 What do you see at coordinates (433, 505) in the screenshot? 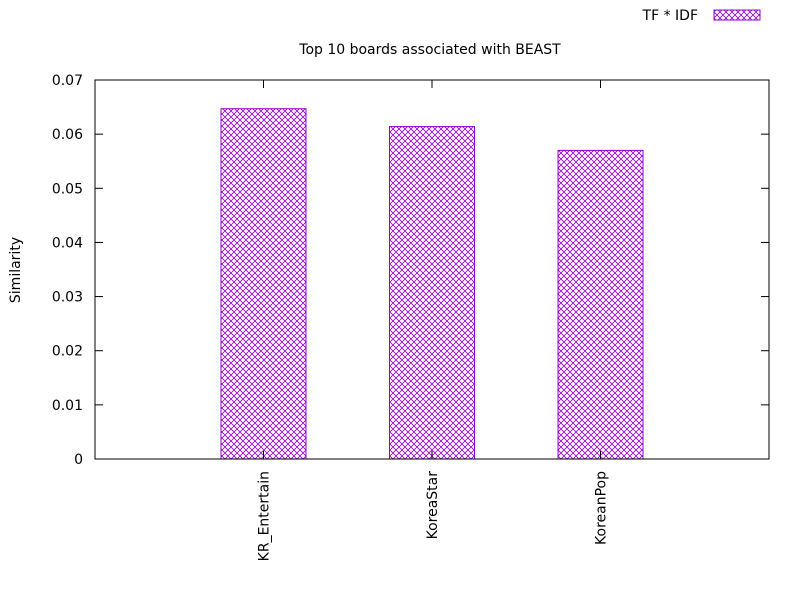
I see `x-tick-label: KoreaStar` at bounding box center [433, 505].